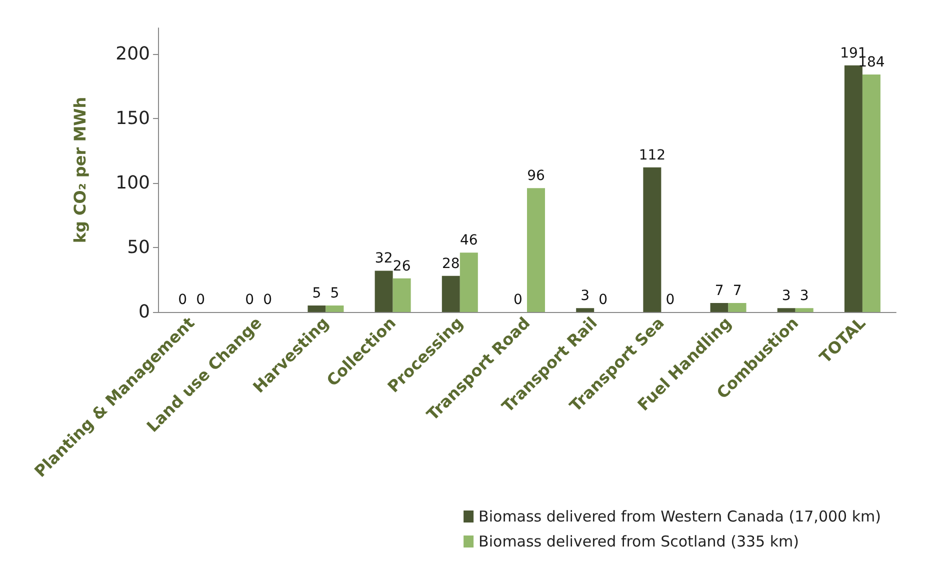 The width and height of the screenshot is (934, 566). Describe the element at coordinates (133, 53) in the screenshot. I see `y-tick-label: 200` at that location.